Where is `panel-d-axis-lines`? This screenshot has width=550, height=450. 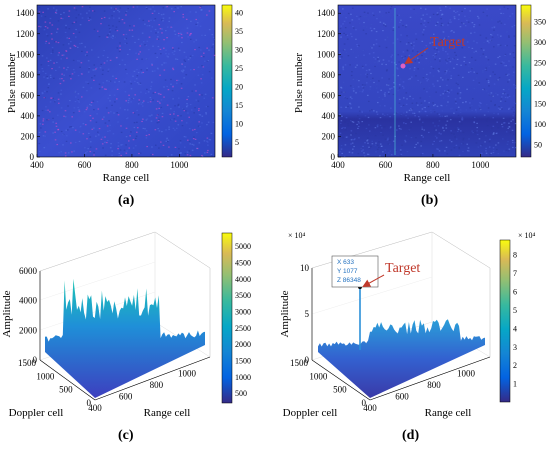
panel-d-axis-lines is located at coordinates (401, 334).